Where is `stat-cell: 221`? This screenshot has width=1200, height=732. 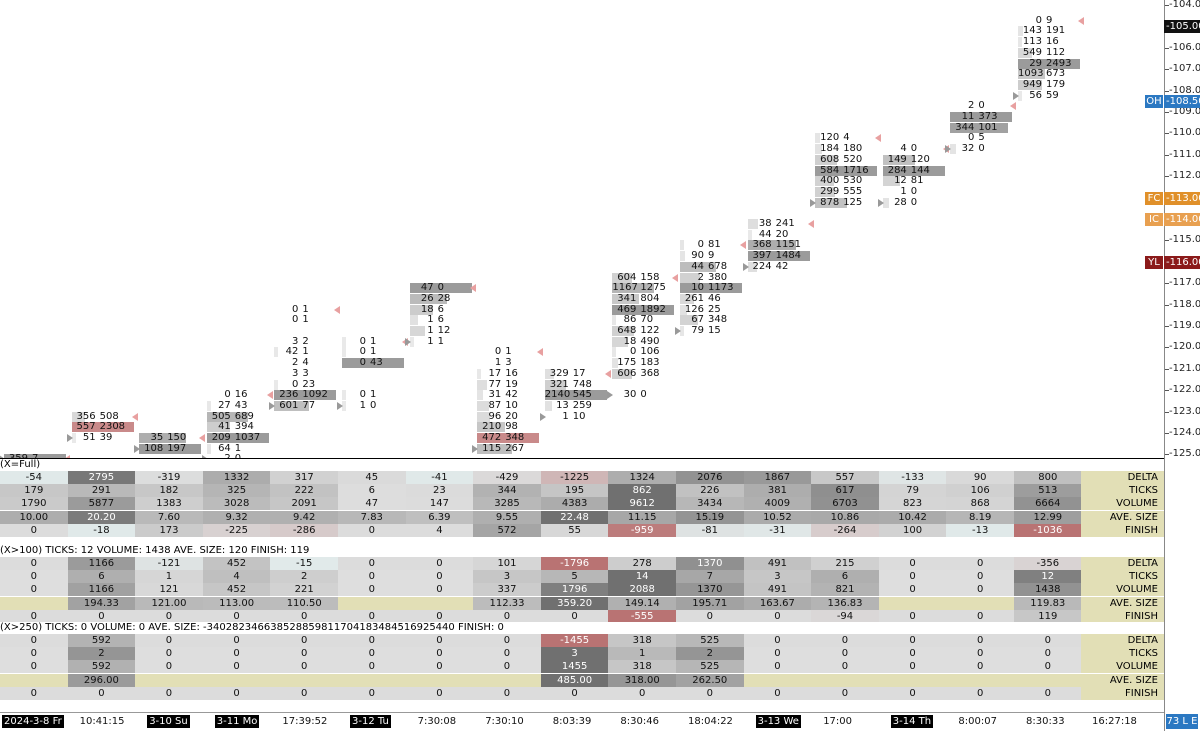 stat-cell: 221 is located at coordinates (304, 590).